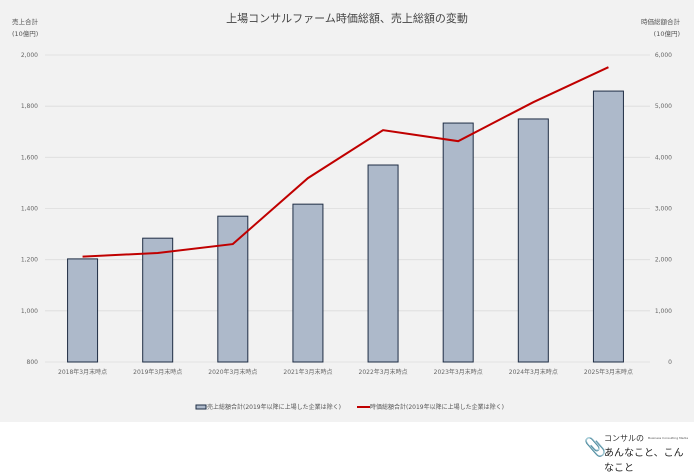 This screenshot has height=474, width=694. What do you see at coordinates (595, 447) in the screenshot?
I see `paperclip-icon: 📎` at bounding box center [595, 447].